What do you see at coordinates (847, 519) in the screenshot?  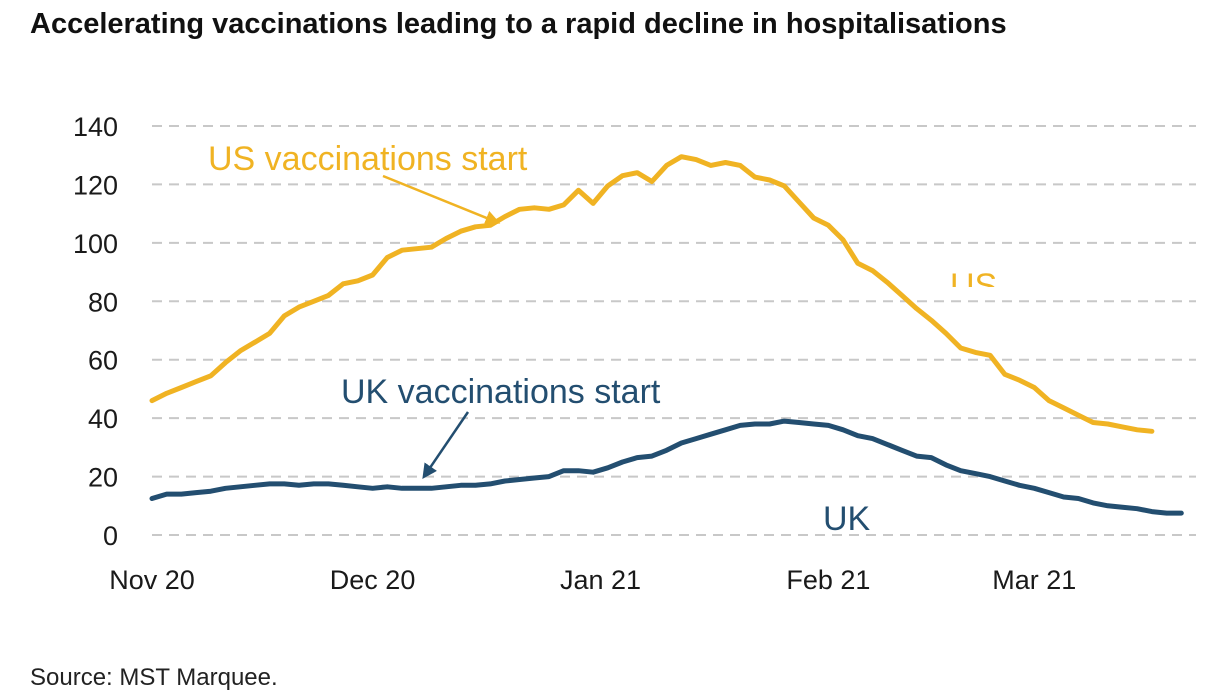 I see `annotation-label: UK` at bounding box center [847, 519].